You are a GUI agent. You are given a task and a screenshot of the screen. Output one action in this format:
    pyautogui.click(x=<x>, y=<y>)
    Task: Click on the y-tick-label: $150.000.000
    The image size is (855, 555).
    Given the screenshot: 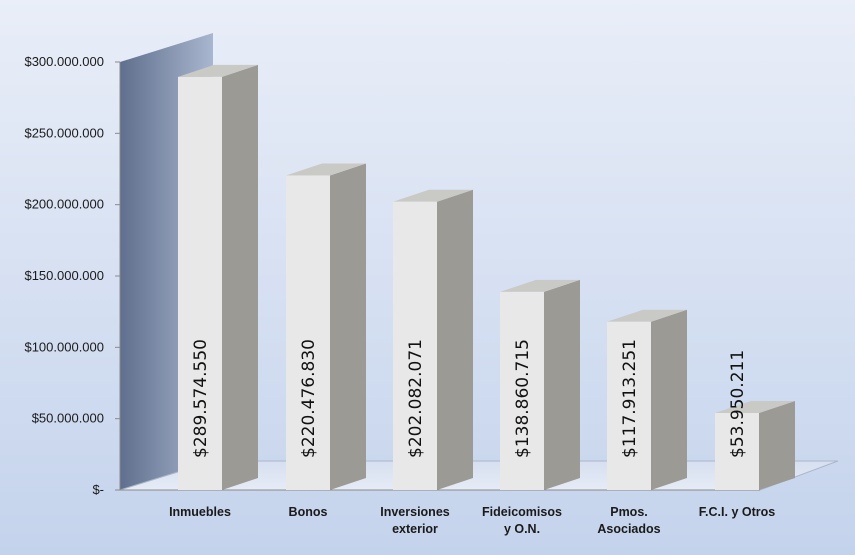 What is the action you would take?
    pyautogui.click(x=64, y=275)
    